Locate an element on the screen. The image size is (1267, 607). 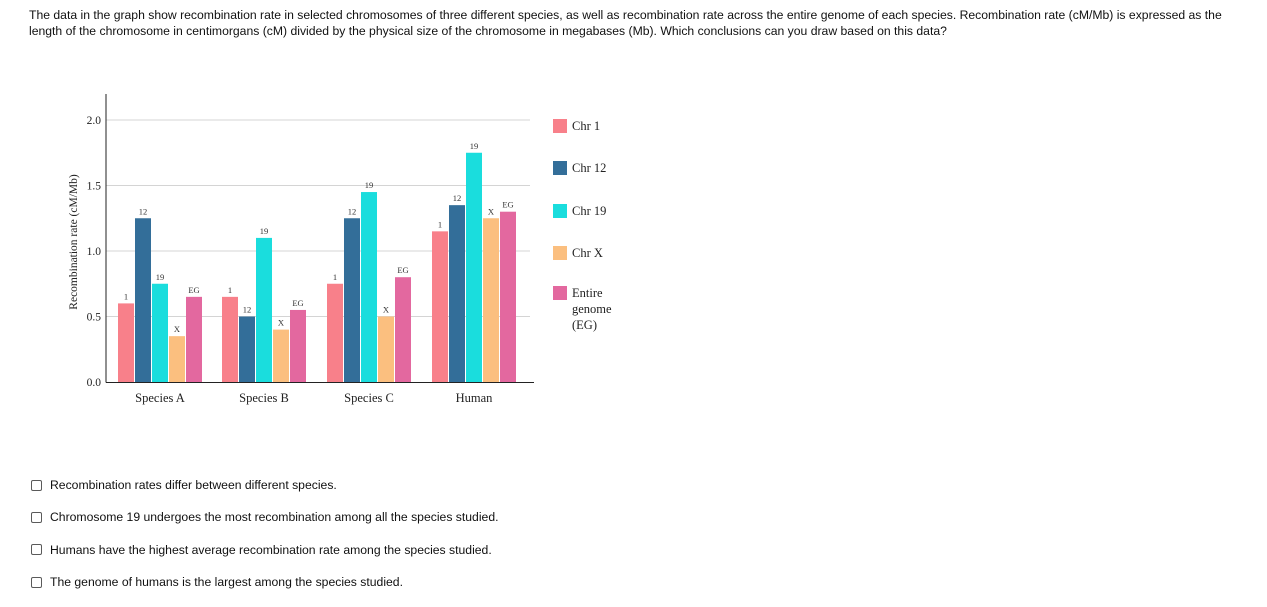
legend-label: Chr 1 is located at coordinates (586, 126).